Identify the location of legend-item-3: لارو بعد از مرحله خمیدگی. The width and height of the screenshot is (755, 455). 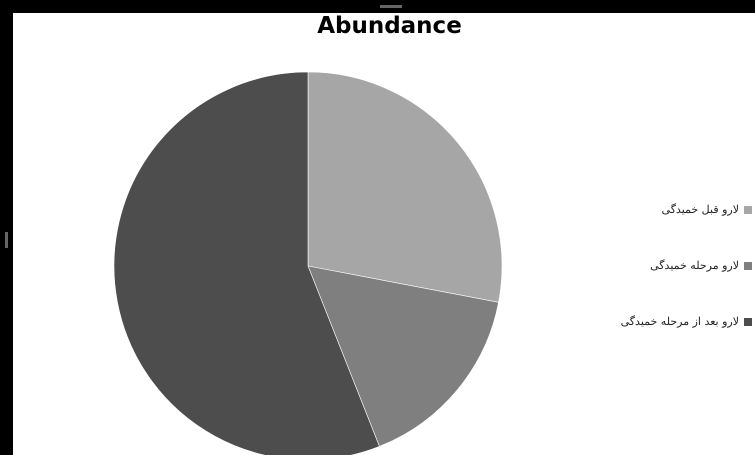
(686, 321).